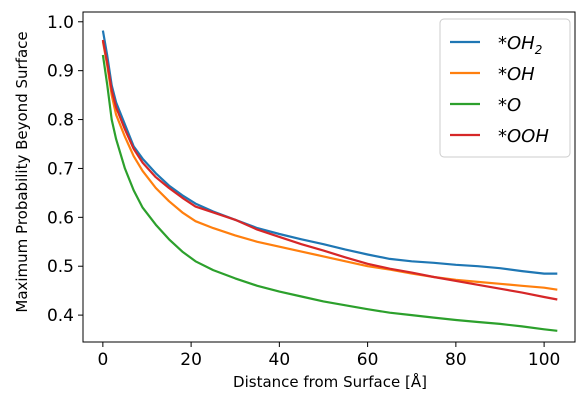 This screenshot has height=398, width=581. I want to click on legend-label-0: *OH2, so click(520, 45).